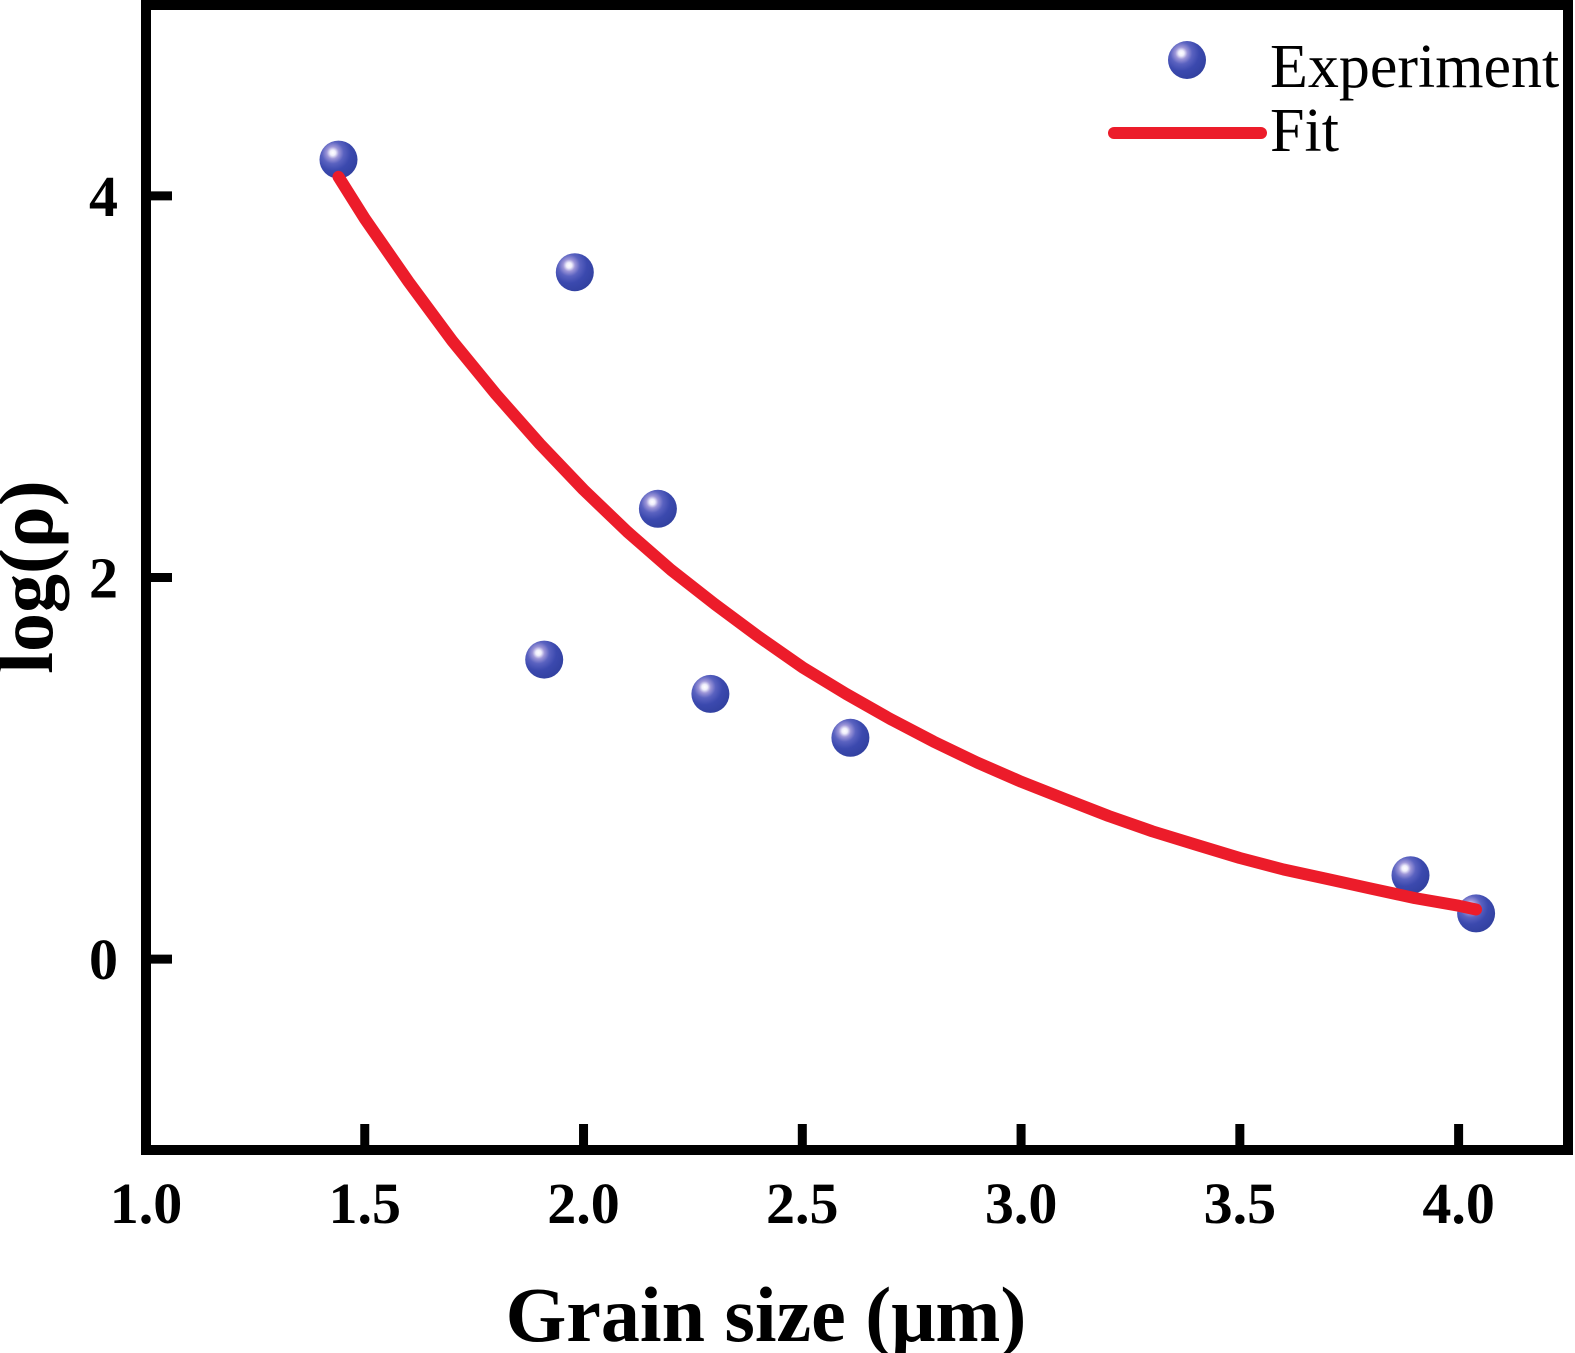  Describe the element at coordinates (1187, 60) in the screenshot. I see `legend-experiment-marker-icon` at that location.